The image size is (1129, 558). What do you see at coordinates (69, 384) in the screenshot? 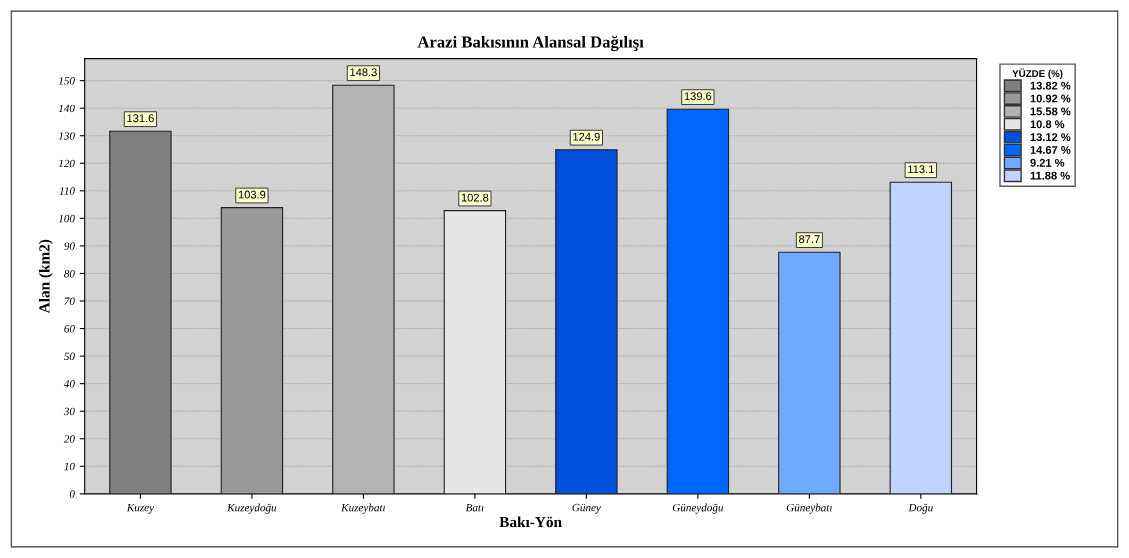
I see `y-tick-label: 40` at bounding box center [69, 384].